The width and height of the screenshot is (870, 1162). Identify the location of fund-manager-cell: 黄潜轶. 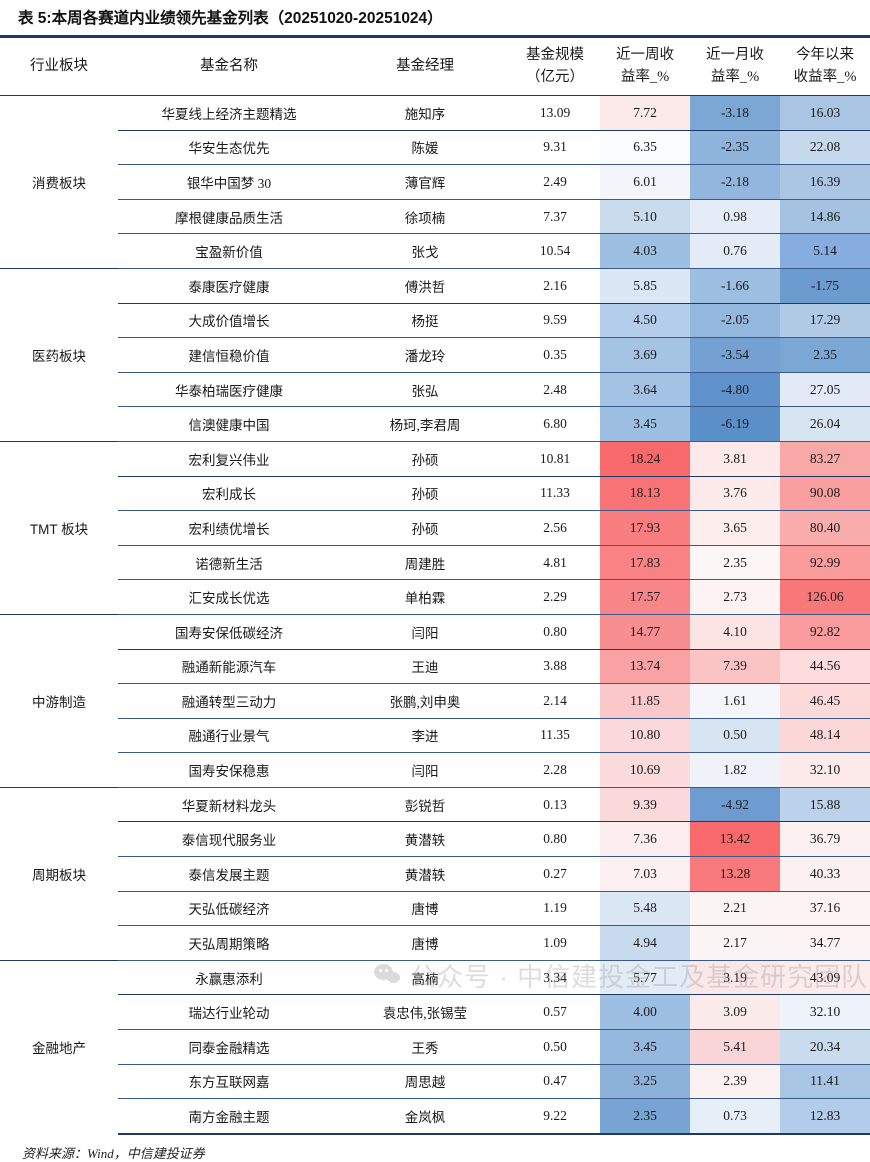
(425, 839).